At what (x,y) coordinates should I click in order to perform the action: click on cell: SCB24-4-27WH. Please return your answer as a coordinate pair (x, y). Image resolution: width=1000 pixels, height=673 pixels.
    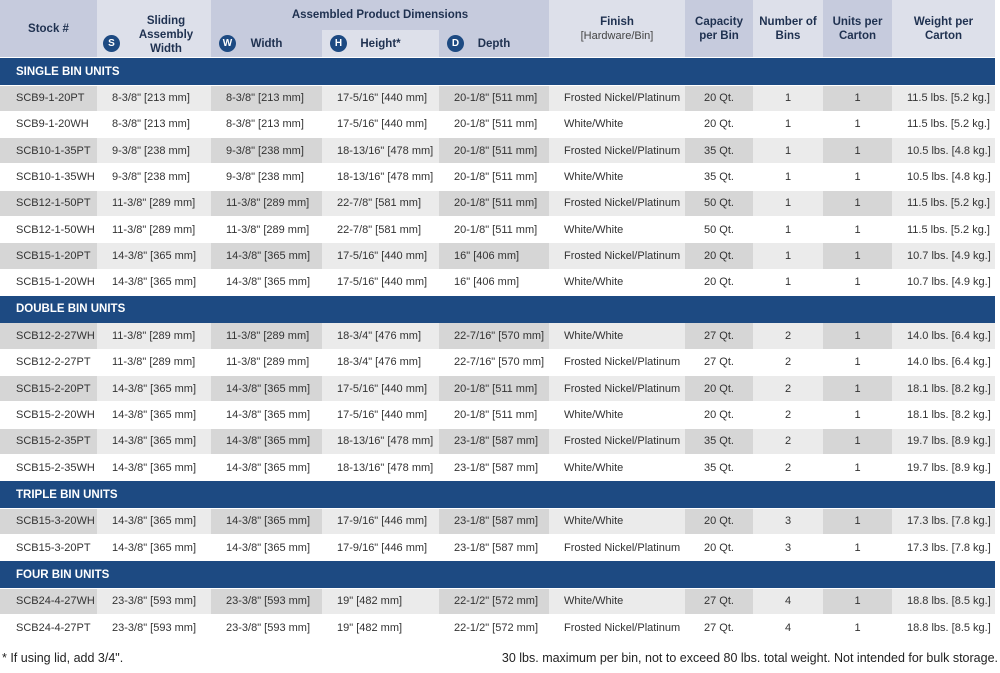
    Looking at the image, I should click on (48, 602).